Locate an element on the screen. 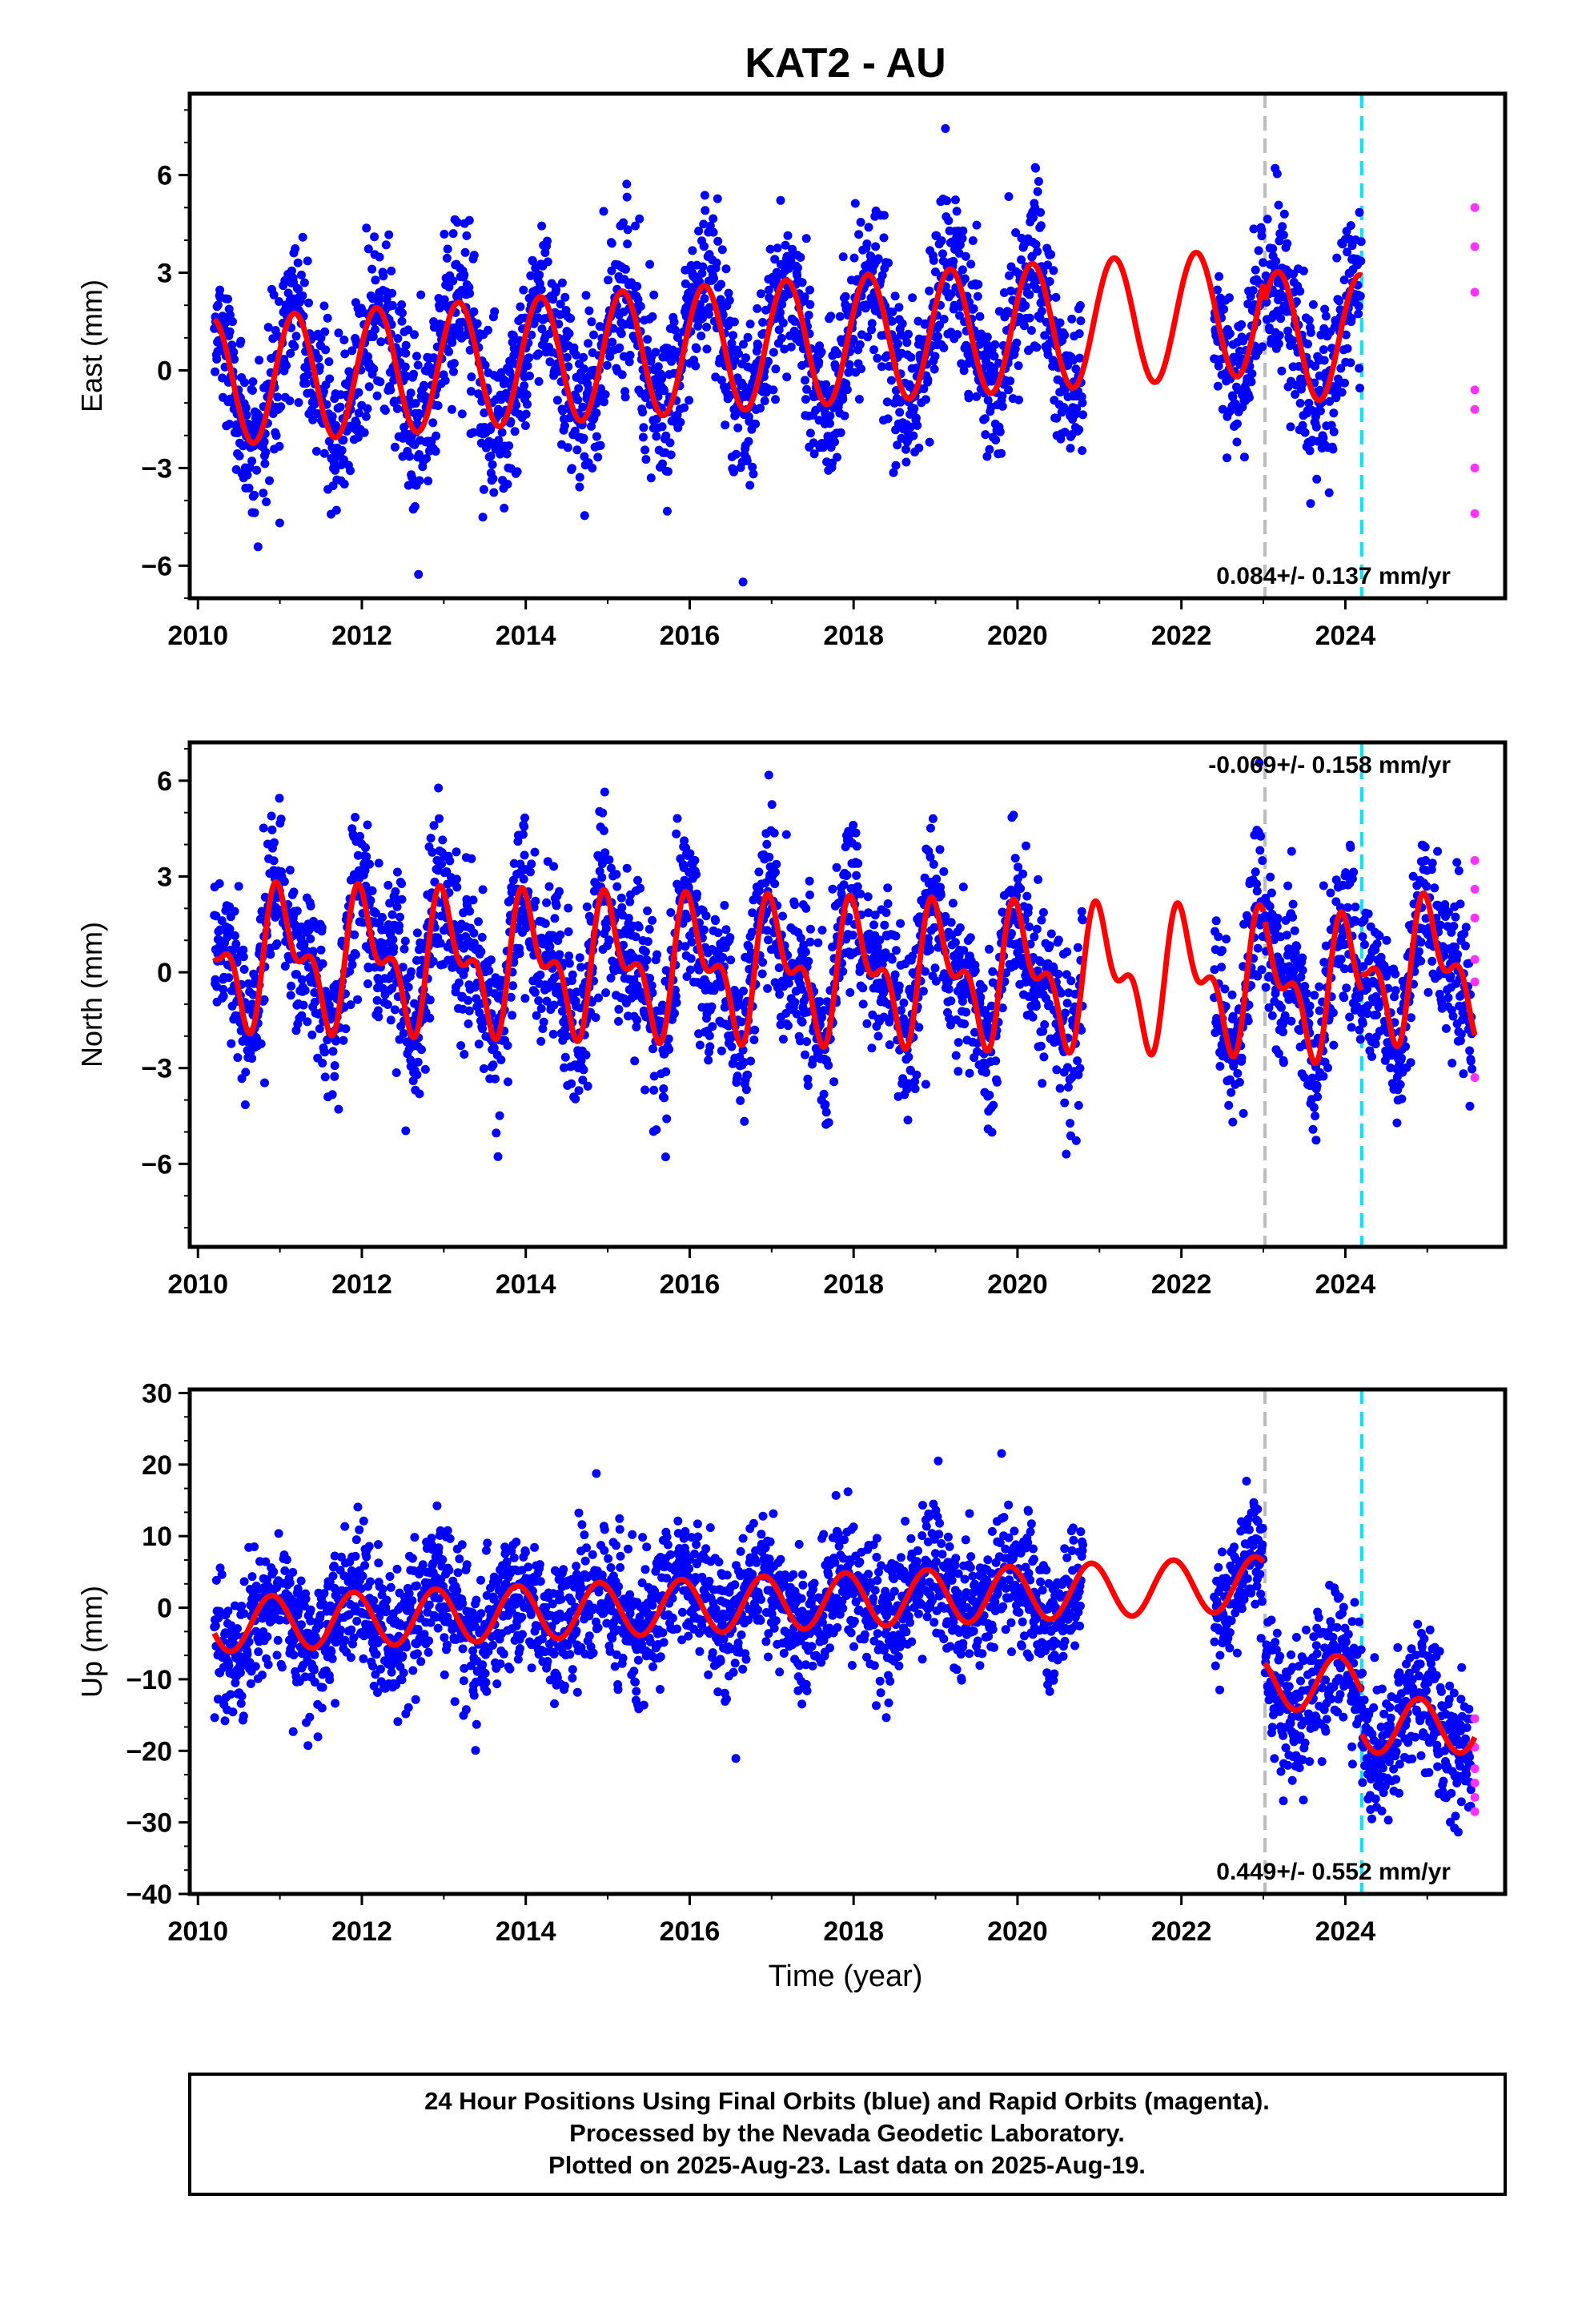  y-tick-label: −3 is located at coordinates (156, 469).